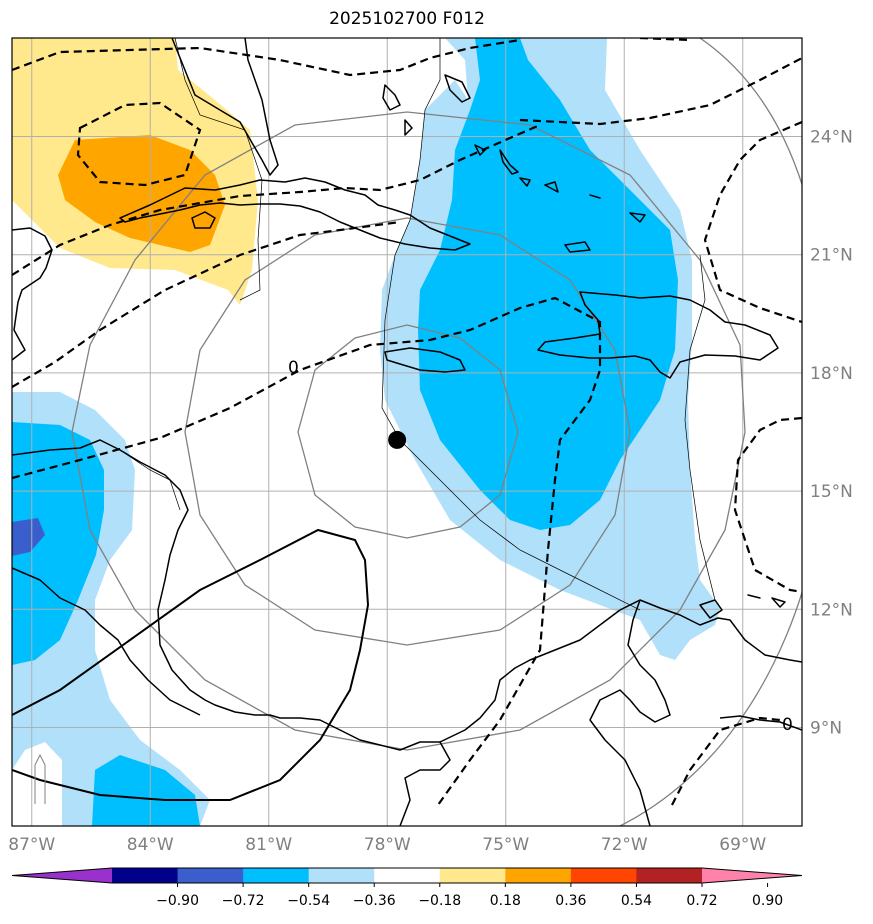  Describe the element at coordinates (570, 901) in the screenshot. I see `colorbar-tick-label: 0.36` at that location.